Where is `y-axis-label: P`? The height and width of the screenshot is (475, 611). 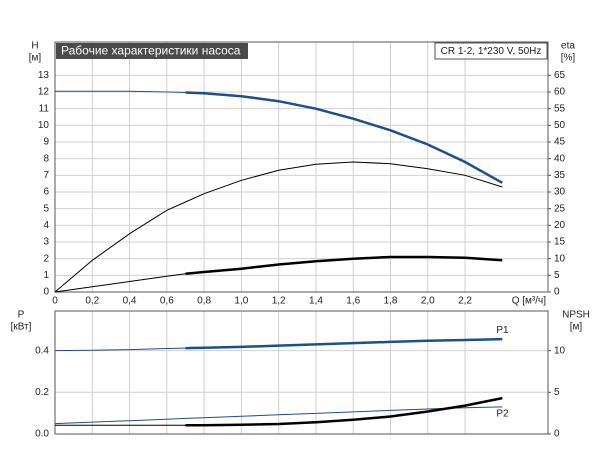 y-axis-label: P is located at coordinates (21, 315).